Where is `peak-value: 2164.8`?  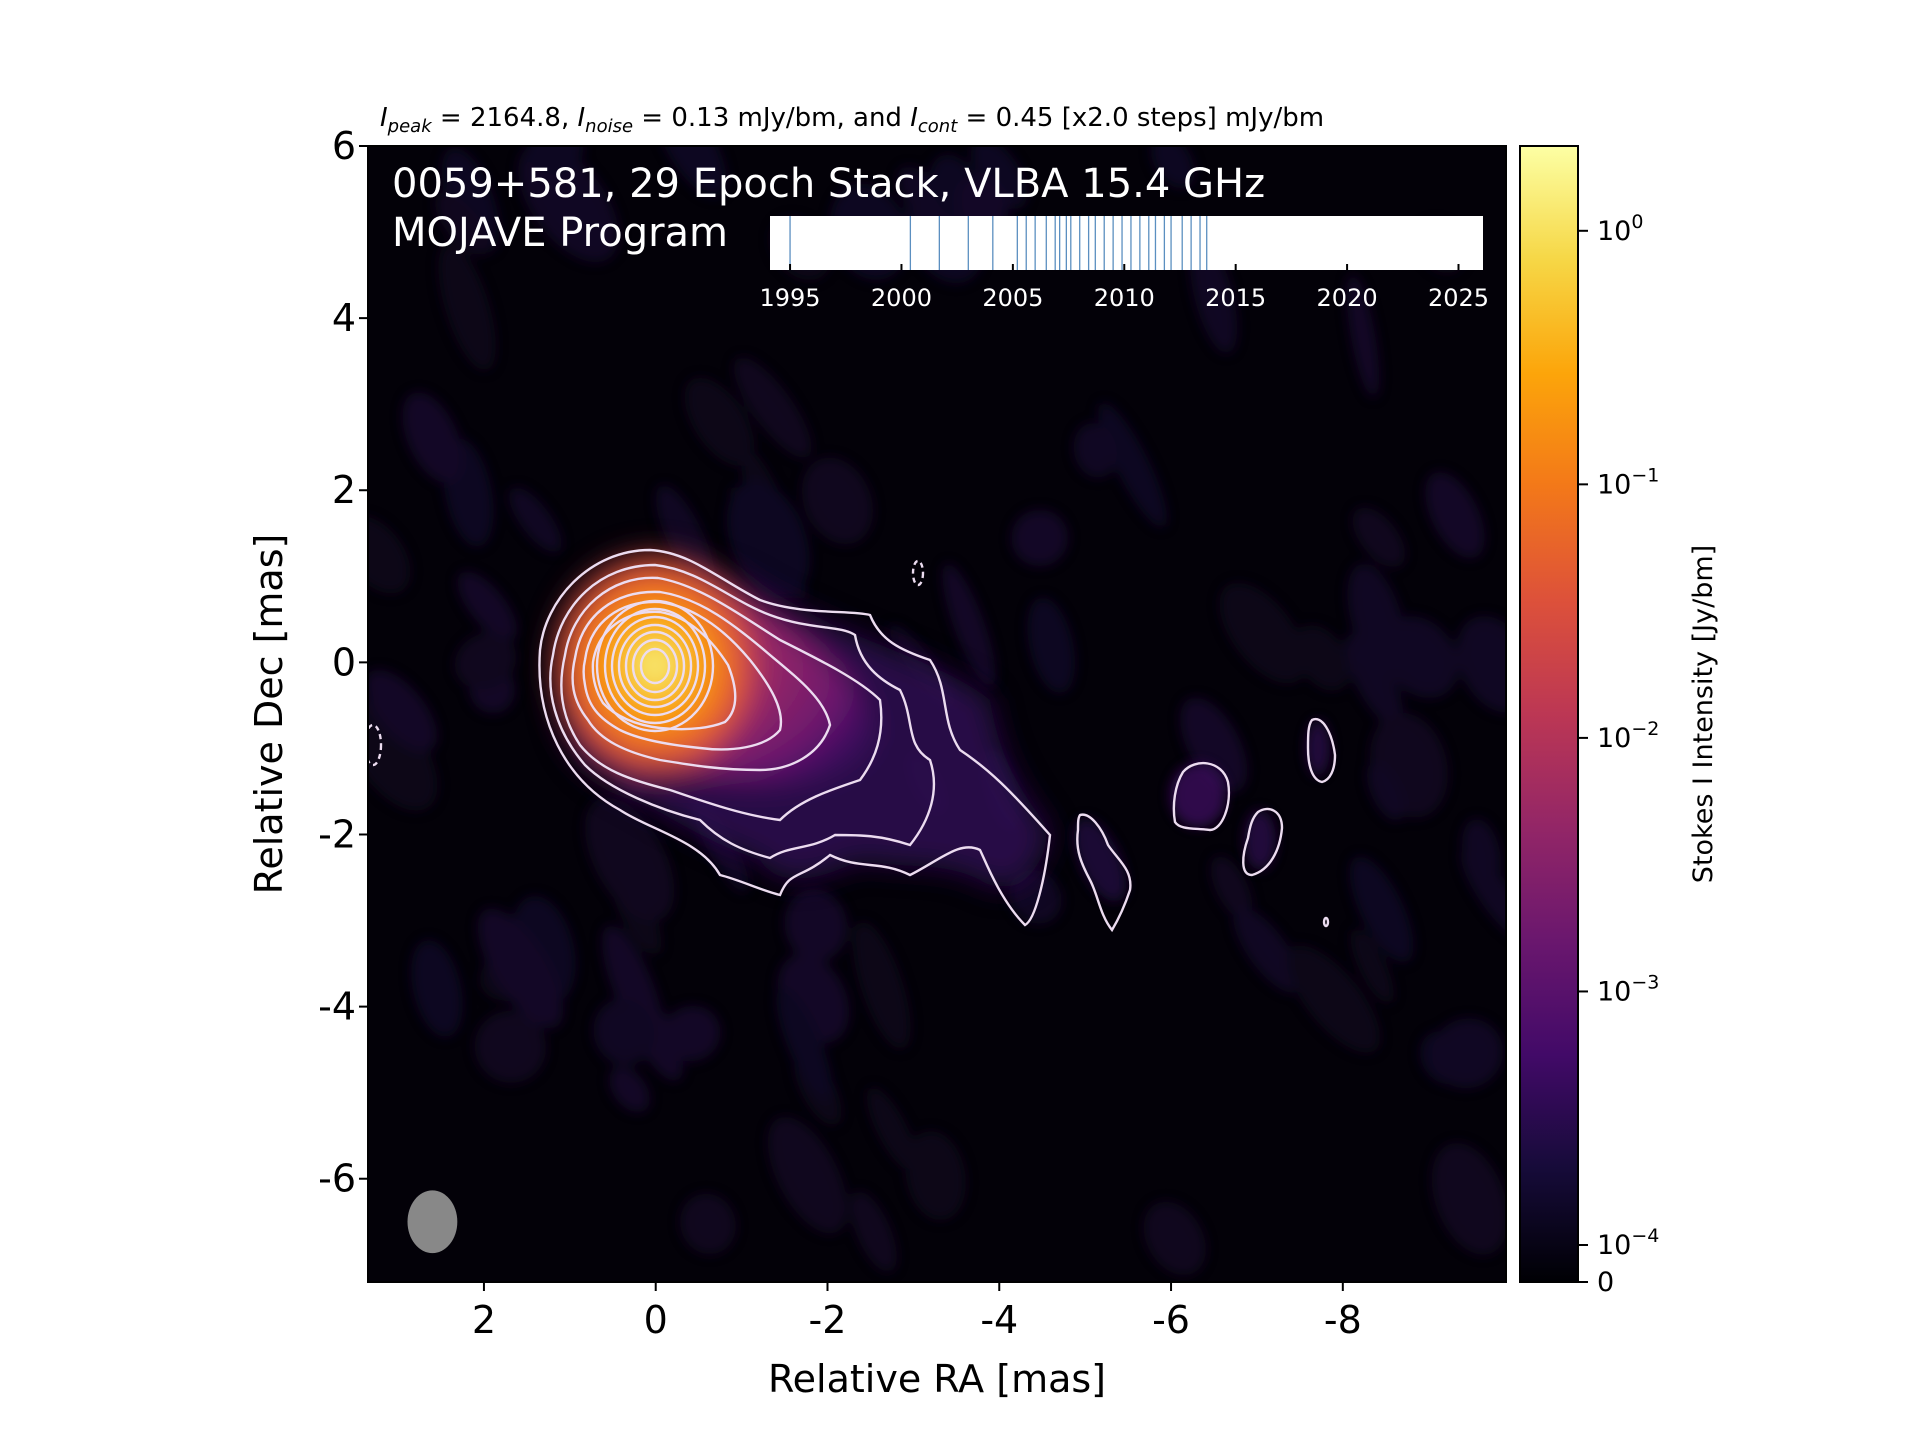
peak-value: 2164.8 is located at coordinates (515, 118).